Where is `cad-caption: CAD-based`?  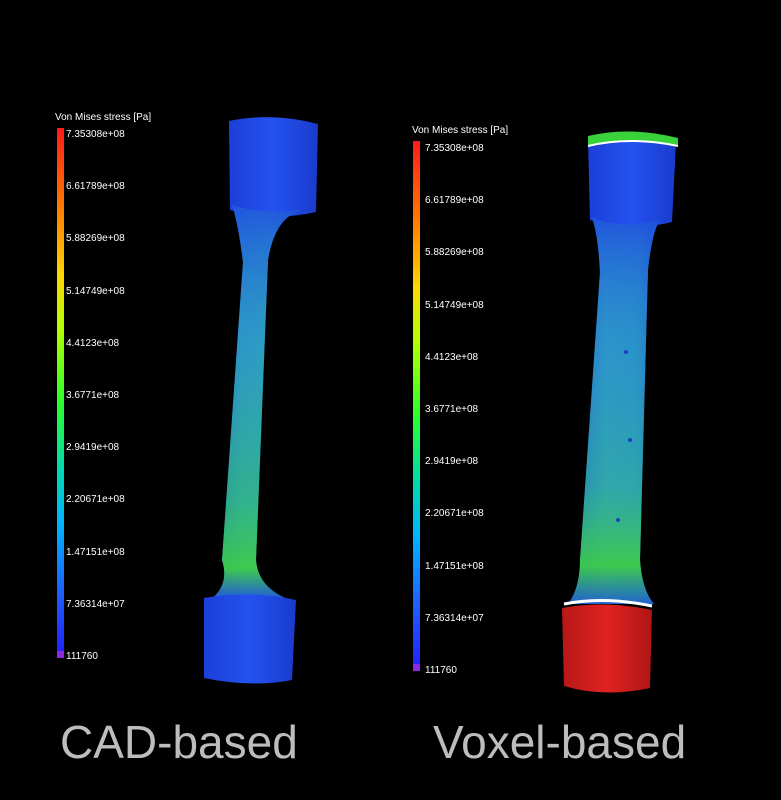
cad-caption: CAD-based is located at coordinates (179, 742).